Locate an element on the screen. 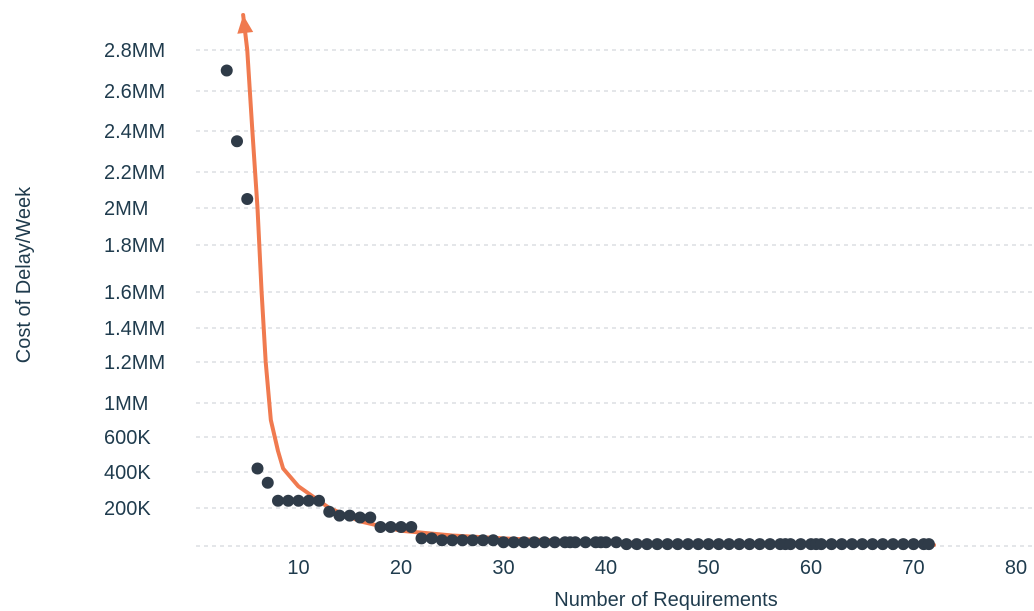 This screenshot has height=611, width=1034. y-tick-label: 2.8MM is located at coordinates (134, 51).